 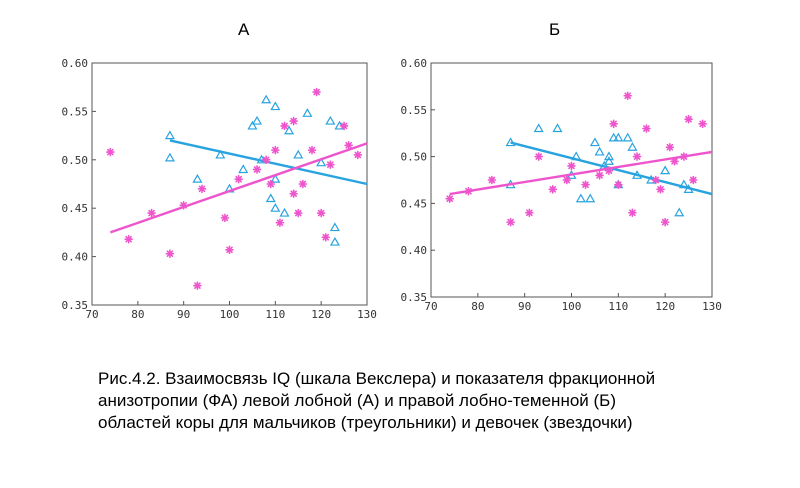 What do you see at coordinates (581, 173) in the screenshot?
I see `regression-line-girls` at bounding box center [581, 173].